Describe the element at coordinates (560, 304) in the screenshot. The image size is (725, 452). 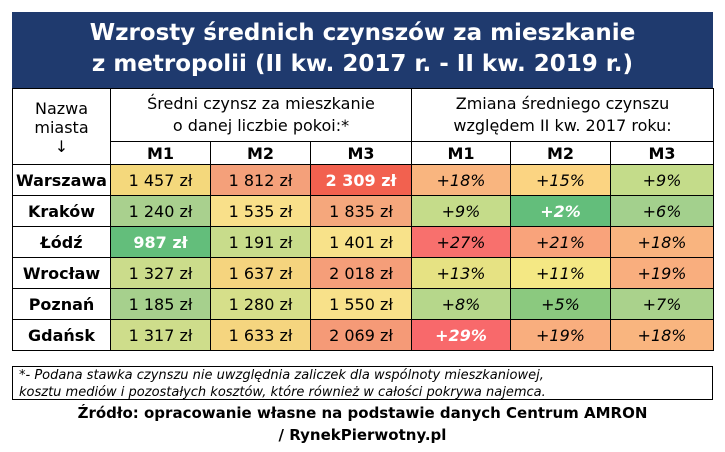
I see `change-cell: +5%` at that location.